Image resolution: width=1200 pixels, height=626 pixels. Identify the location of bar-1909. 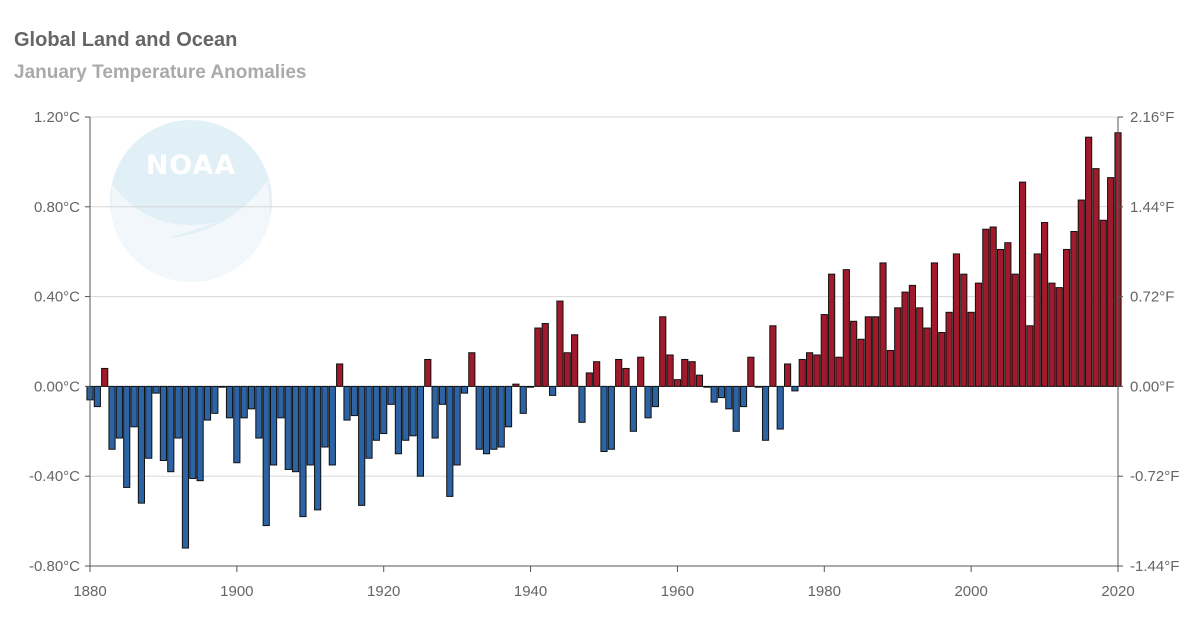
(303, 451).